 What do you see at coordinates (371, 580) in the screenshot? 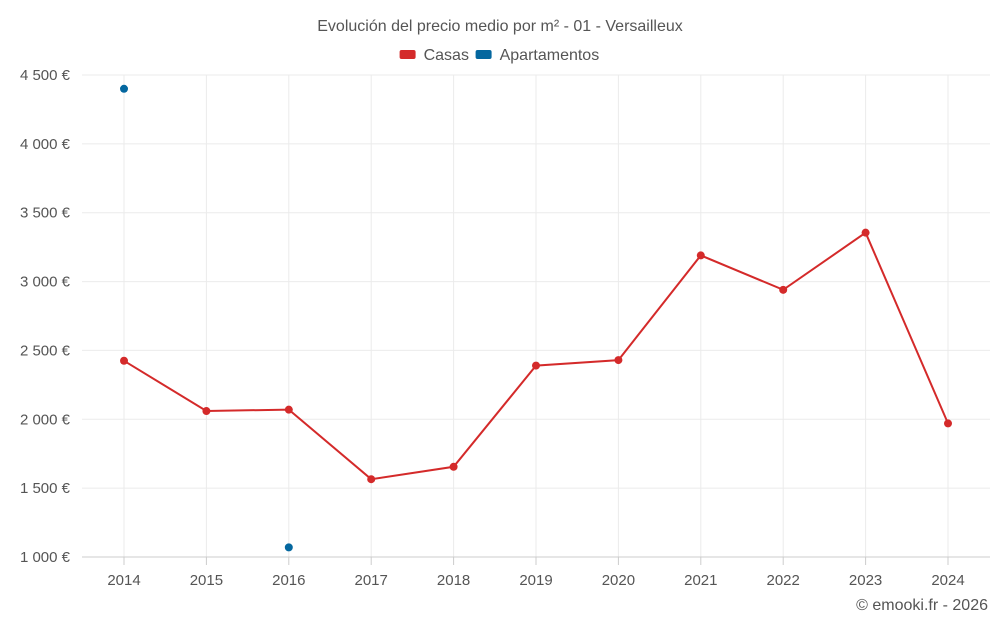
I see `x-tick-label: 2017` at bounding box center [371, 580].